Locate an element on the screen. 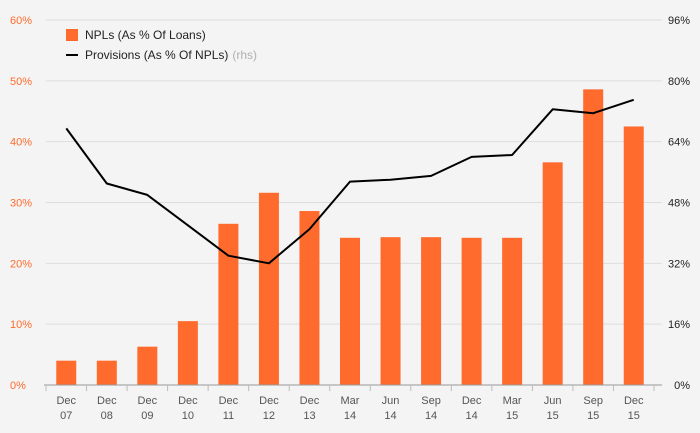  x-tick-label: Dec 10 is located at coordinates (188, 408).